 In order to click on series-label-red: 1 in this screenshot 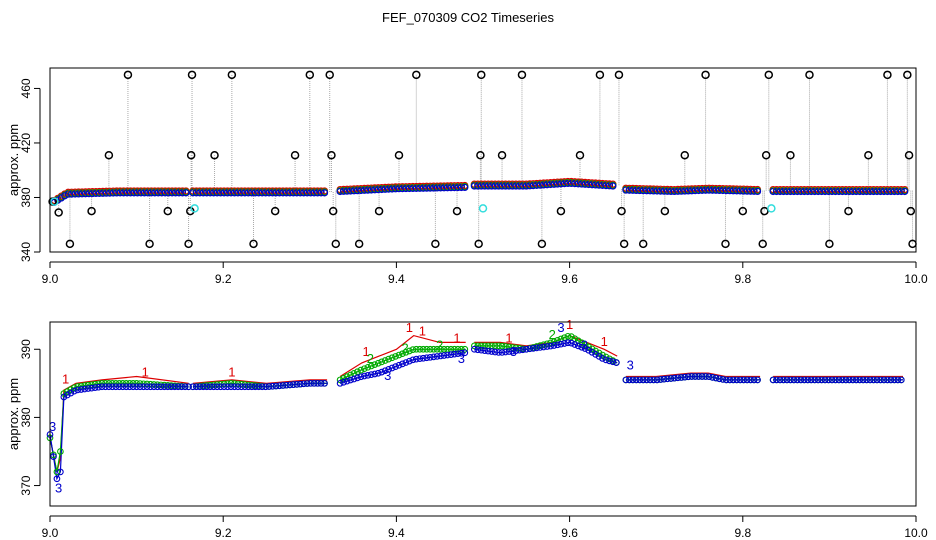, I will do `click(508, 337)`.